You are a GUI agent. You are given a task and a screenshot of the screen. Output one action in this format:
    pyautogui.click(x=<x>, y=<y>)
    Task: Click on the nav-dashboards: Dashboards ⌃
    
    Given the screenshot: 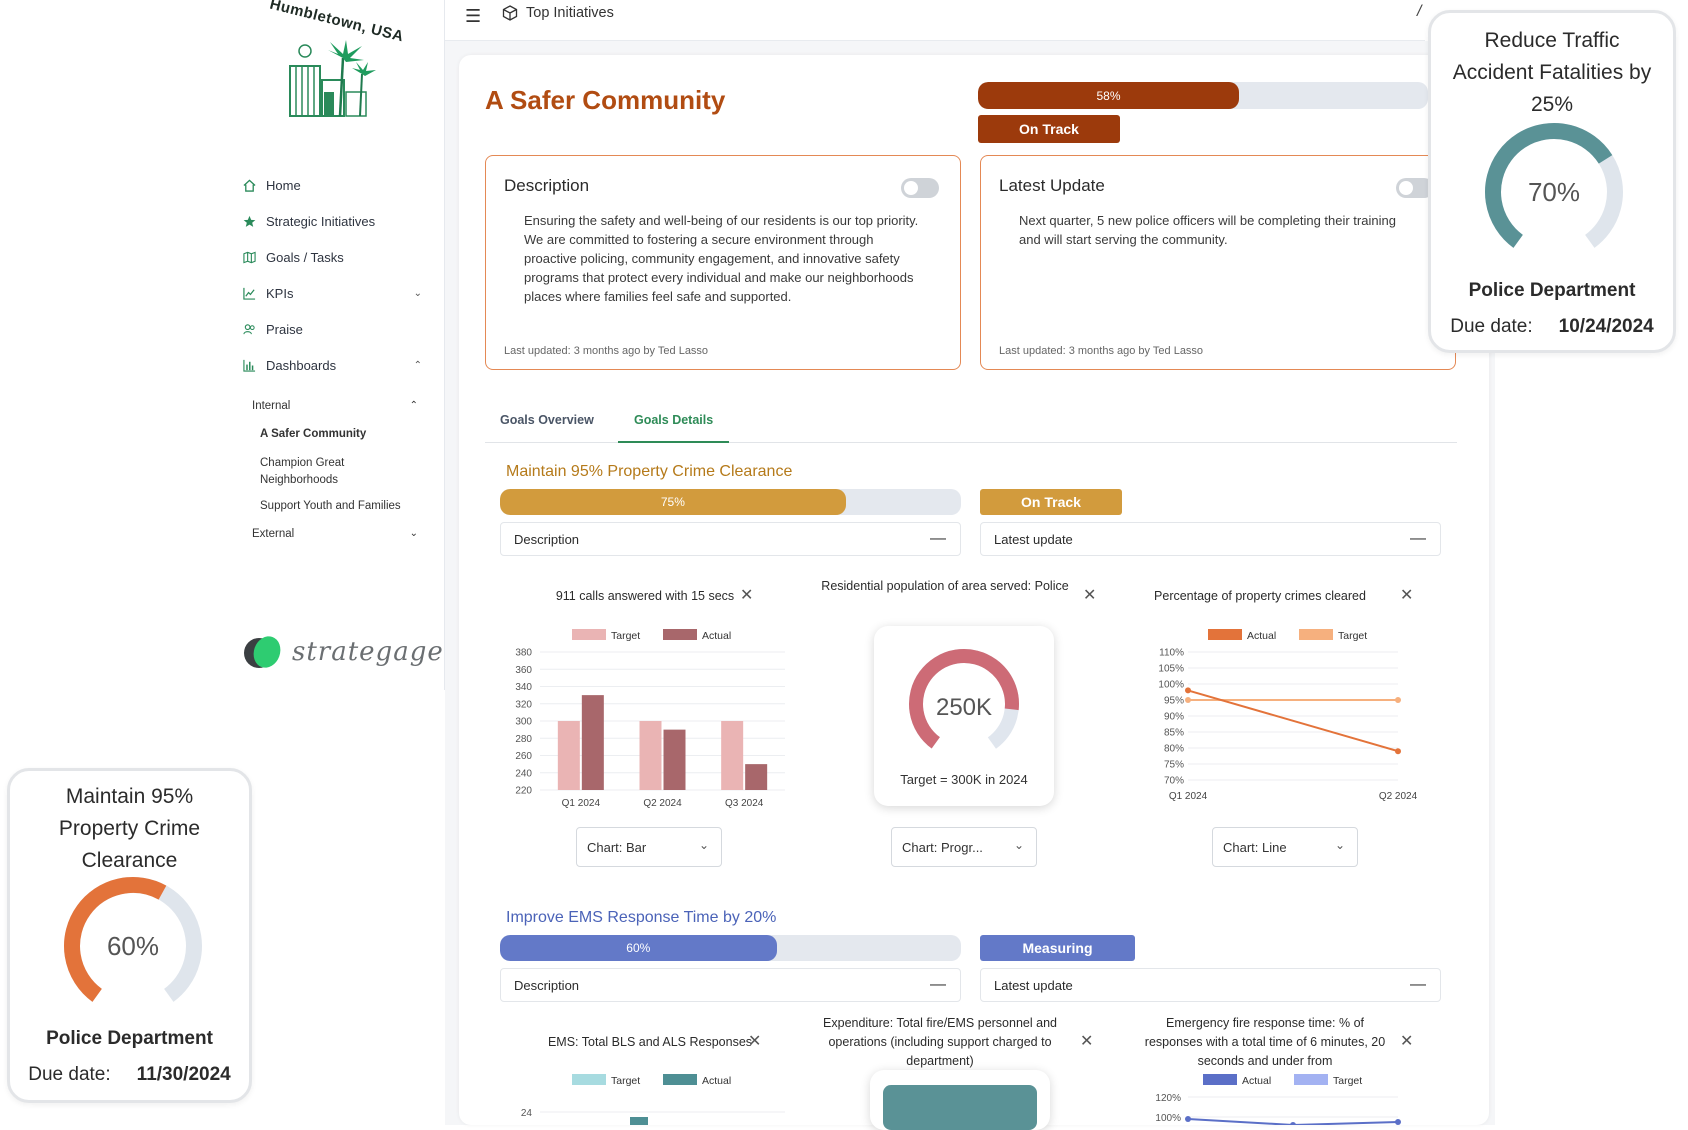 What is the action you would take?
    pyautogui.click(x=332, y=365)
    